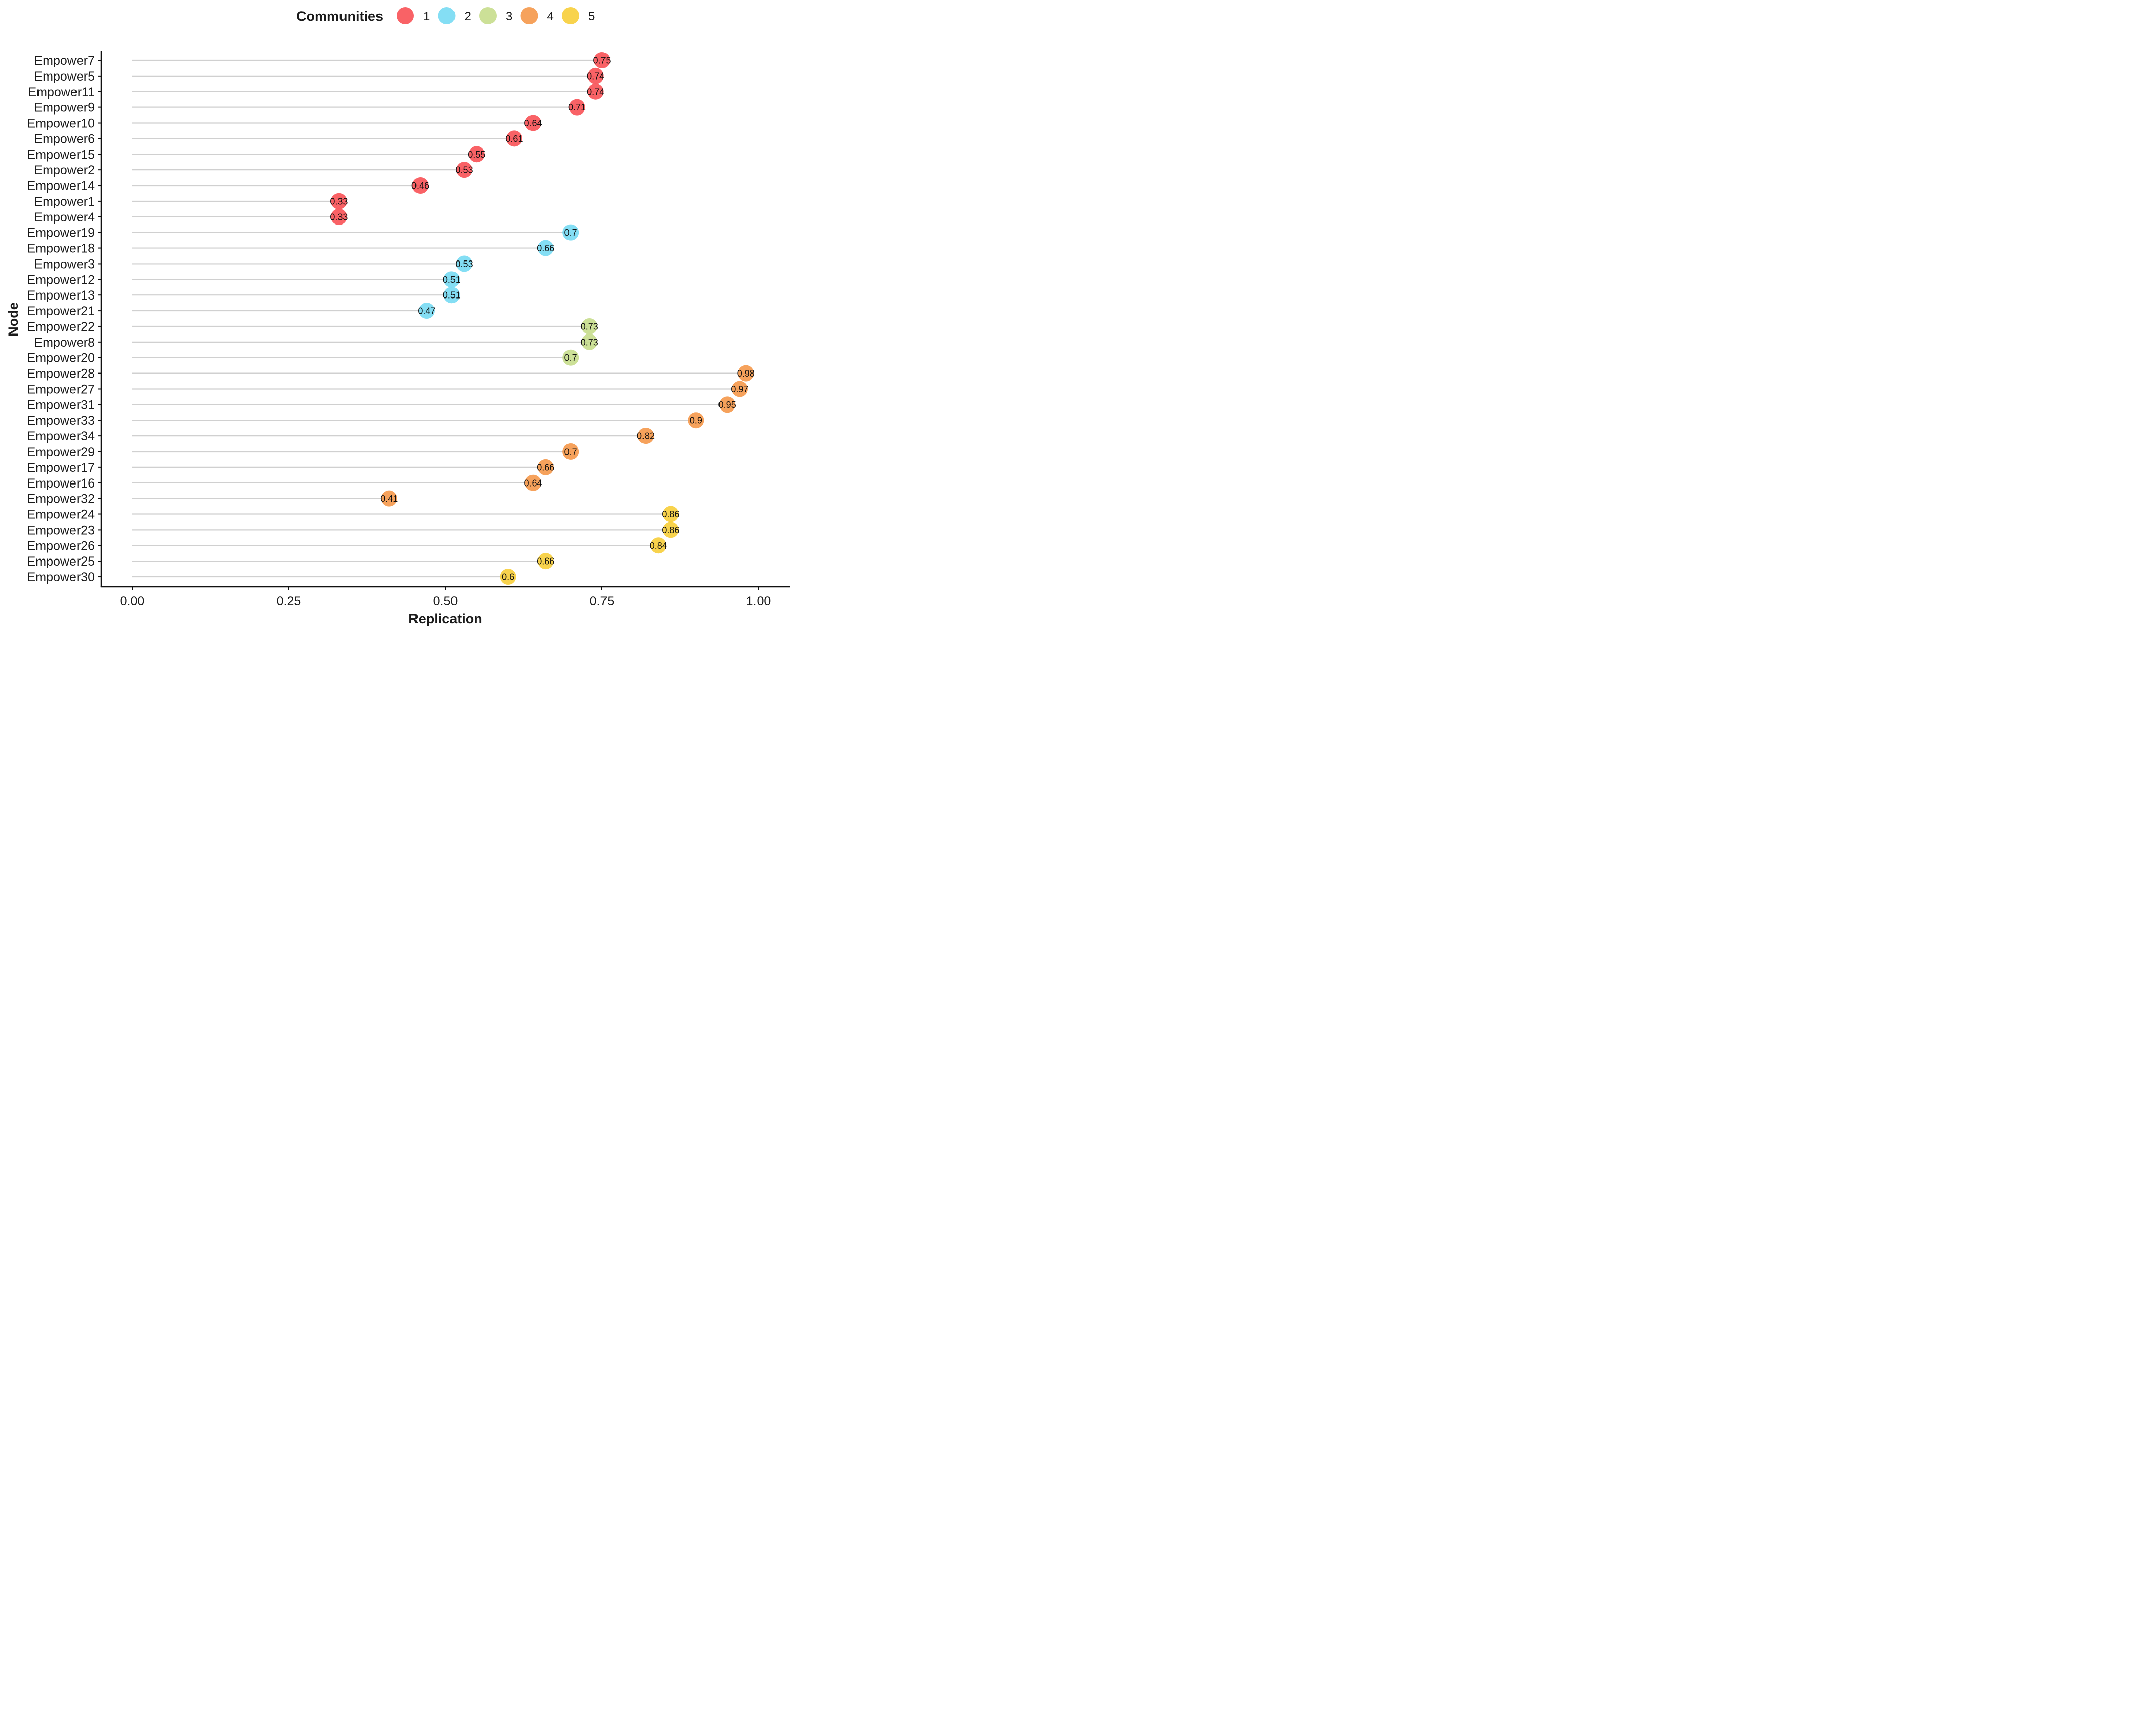 Image resolution: width=2156 pixels, height=1714 pixels. What do you see at coordinates (61, 249) in the screenshot?
I see `y-tick-label-empower18: Empower18` at bounding box center [61, 249].